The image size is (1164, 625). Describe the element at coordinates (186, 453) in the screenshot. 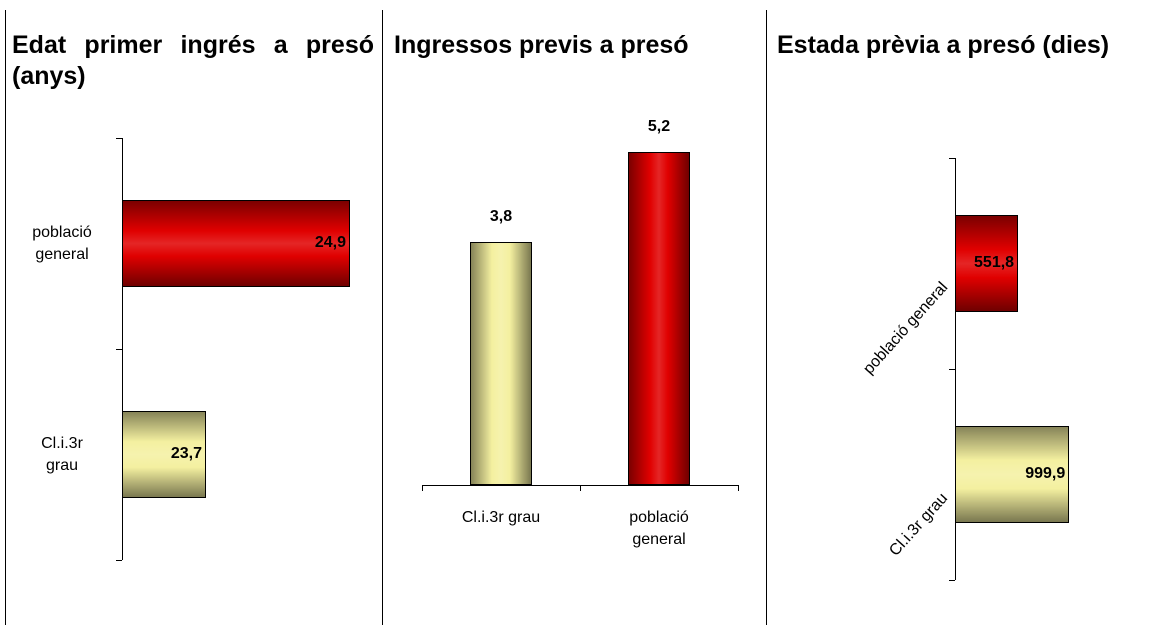

I see `value-label: 23,7` at that location.